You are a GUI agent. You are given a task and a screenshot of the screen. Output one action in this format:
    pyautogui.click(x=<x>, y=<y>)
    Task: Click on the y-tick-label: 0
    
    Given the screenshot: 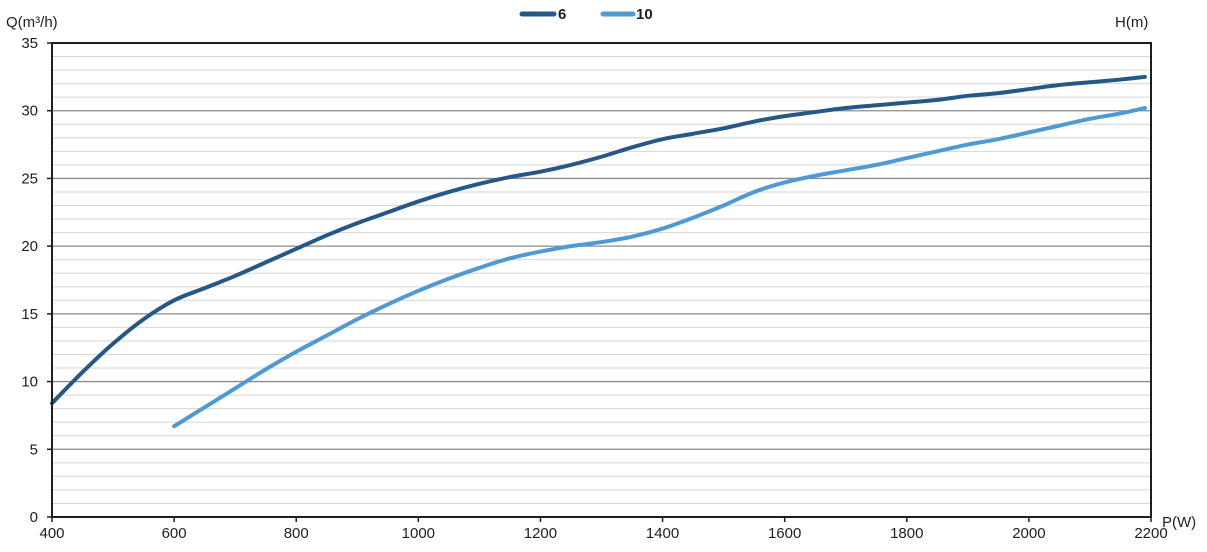 What is the action you would take?
    pyautogui.click(x=34, y=517)
    